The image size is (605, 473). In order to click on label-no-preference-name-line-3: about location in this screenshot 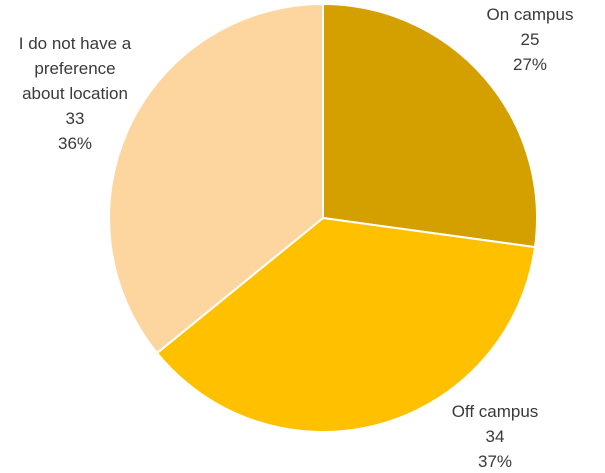, I will do `click(75, 93)`.